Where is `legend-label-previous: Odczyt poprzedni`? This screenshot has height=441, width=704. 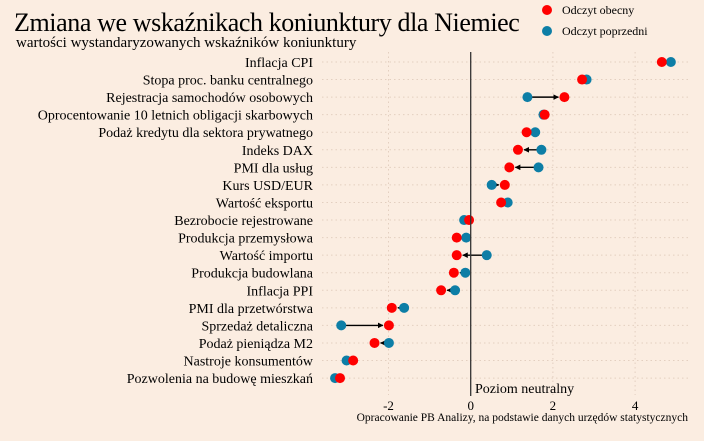
legend-label-previous: Odczyt poprzedni is located at coordinates (605, 31).